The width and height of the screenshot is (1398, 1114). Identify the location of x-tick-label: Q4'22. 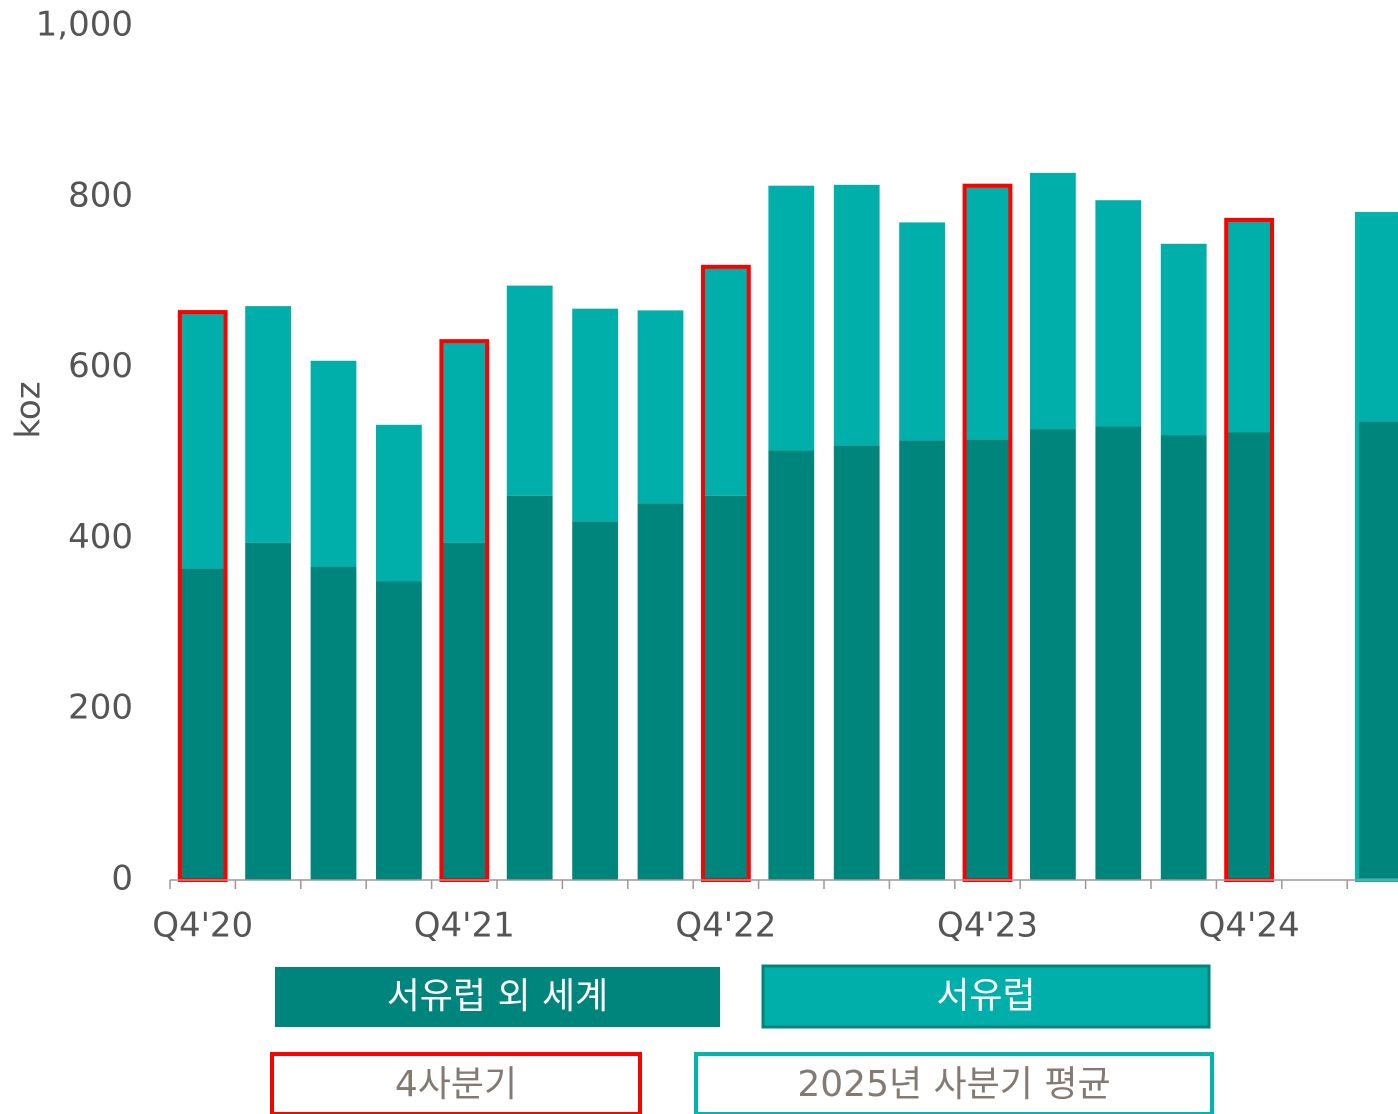
(725, 926).